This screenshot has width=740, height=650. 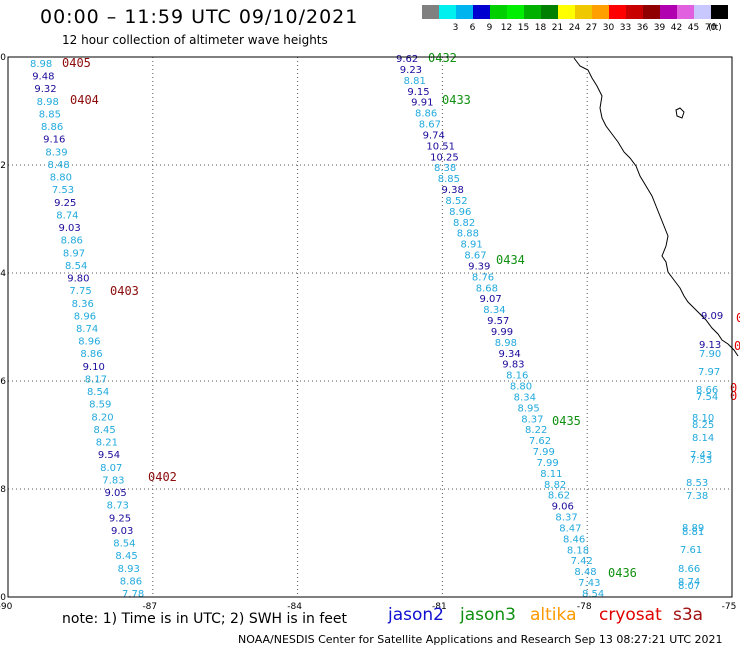 What do you see at coordinates (582, 561) in the screenshot?
I see `track2-value: 7.42` at bounding box center [582, 561].